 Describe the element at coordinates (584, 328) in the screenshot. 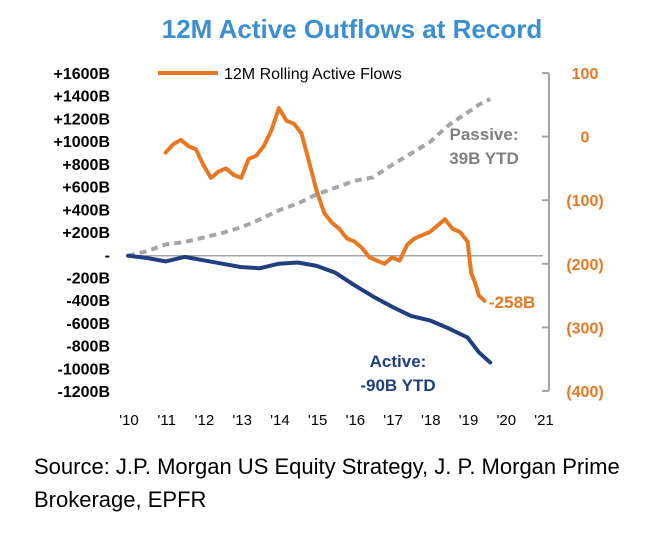

I see `right-tick-label: (300)` at that location.